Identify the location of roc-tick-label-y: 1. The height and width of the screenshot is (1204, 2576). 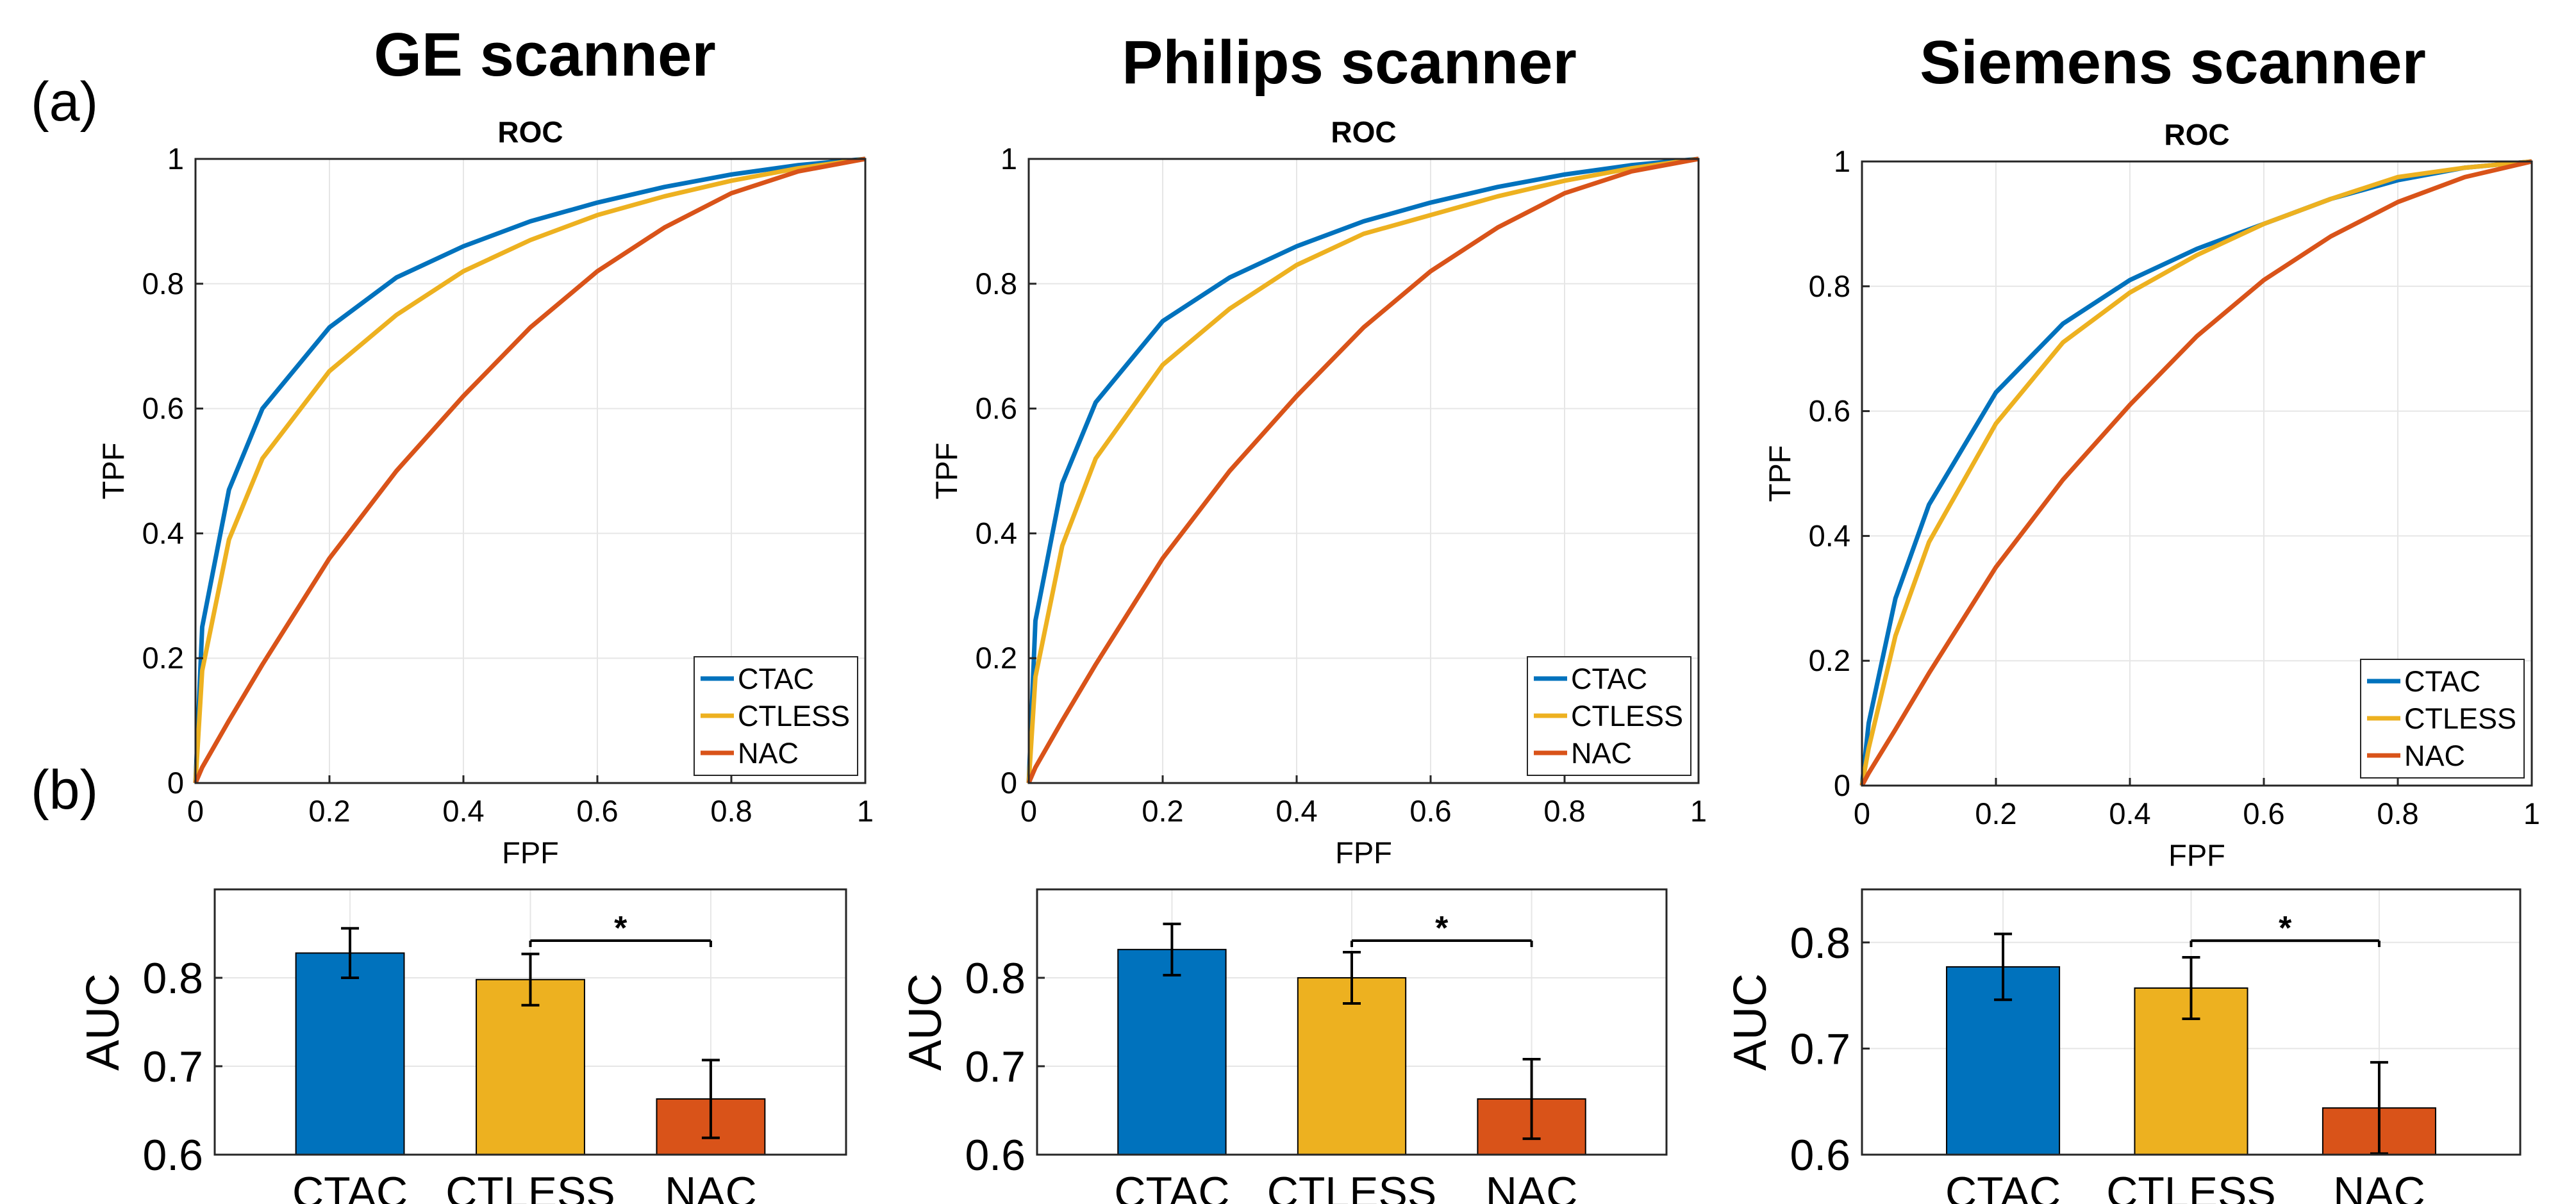
(175, 159).